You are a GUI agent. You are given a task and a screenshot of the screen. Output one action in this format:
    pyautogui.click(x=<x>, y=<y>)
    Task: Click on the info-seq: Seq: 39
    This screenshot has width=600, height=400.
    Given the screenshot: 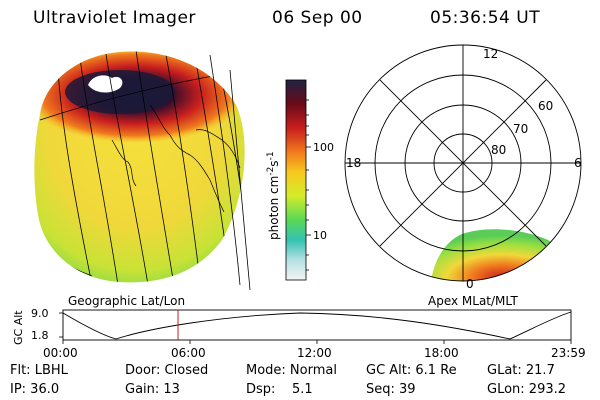 What is the action you would take?
    pyautogui.click(x=391, y=389)
    